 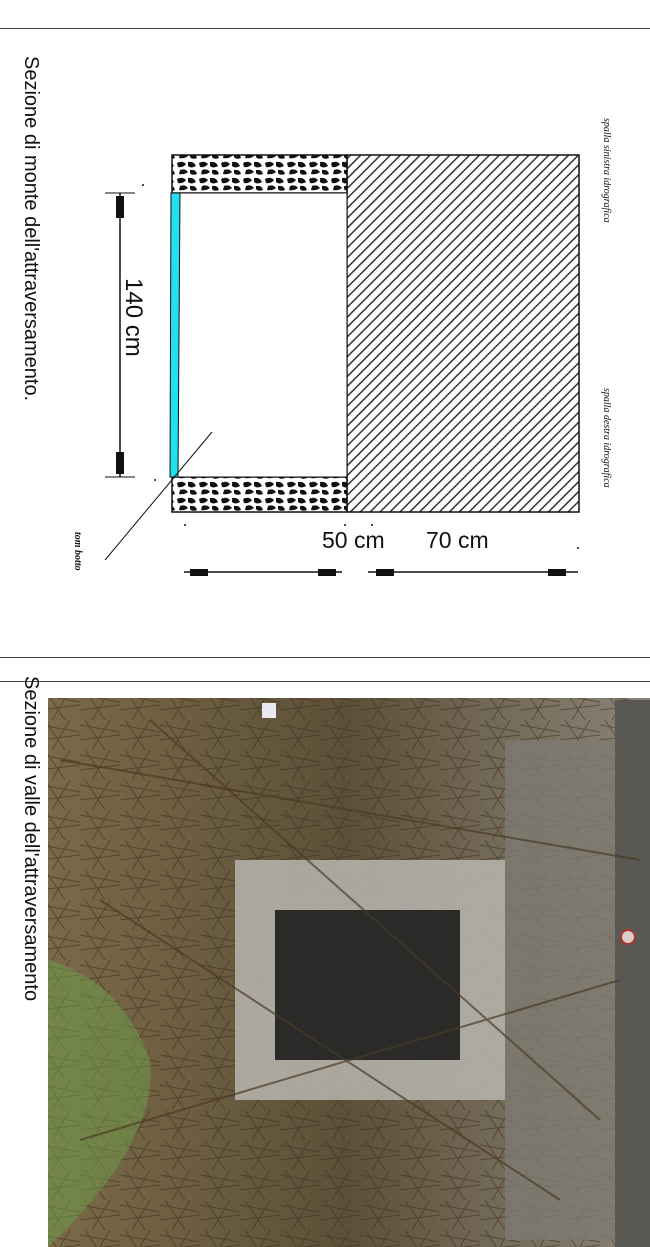 What do you see at coordinates (463, 333) in the screenshot?
I see `hatched-wall` at bounding box center [463, 333].